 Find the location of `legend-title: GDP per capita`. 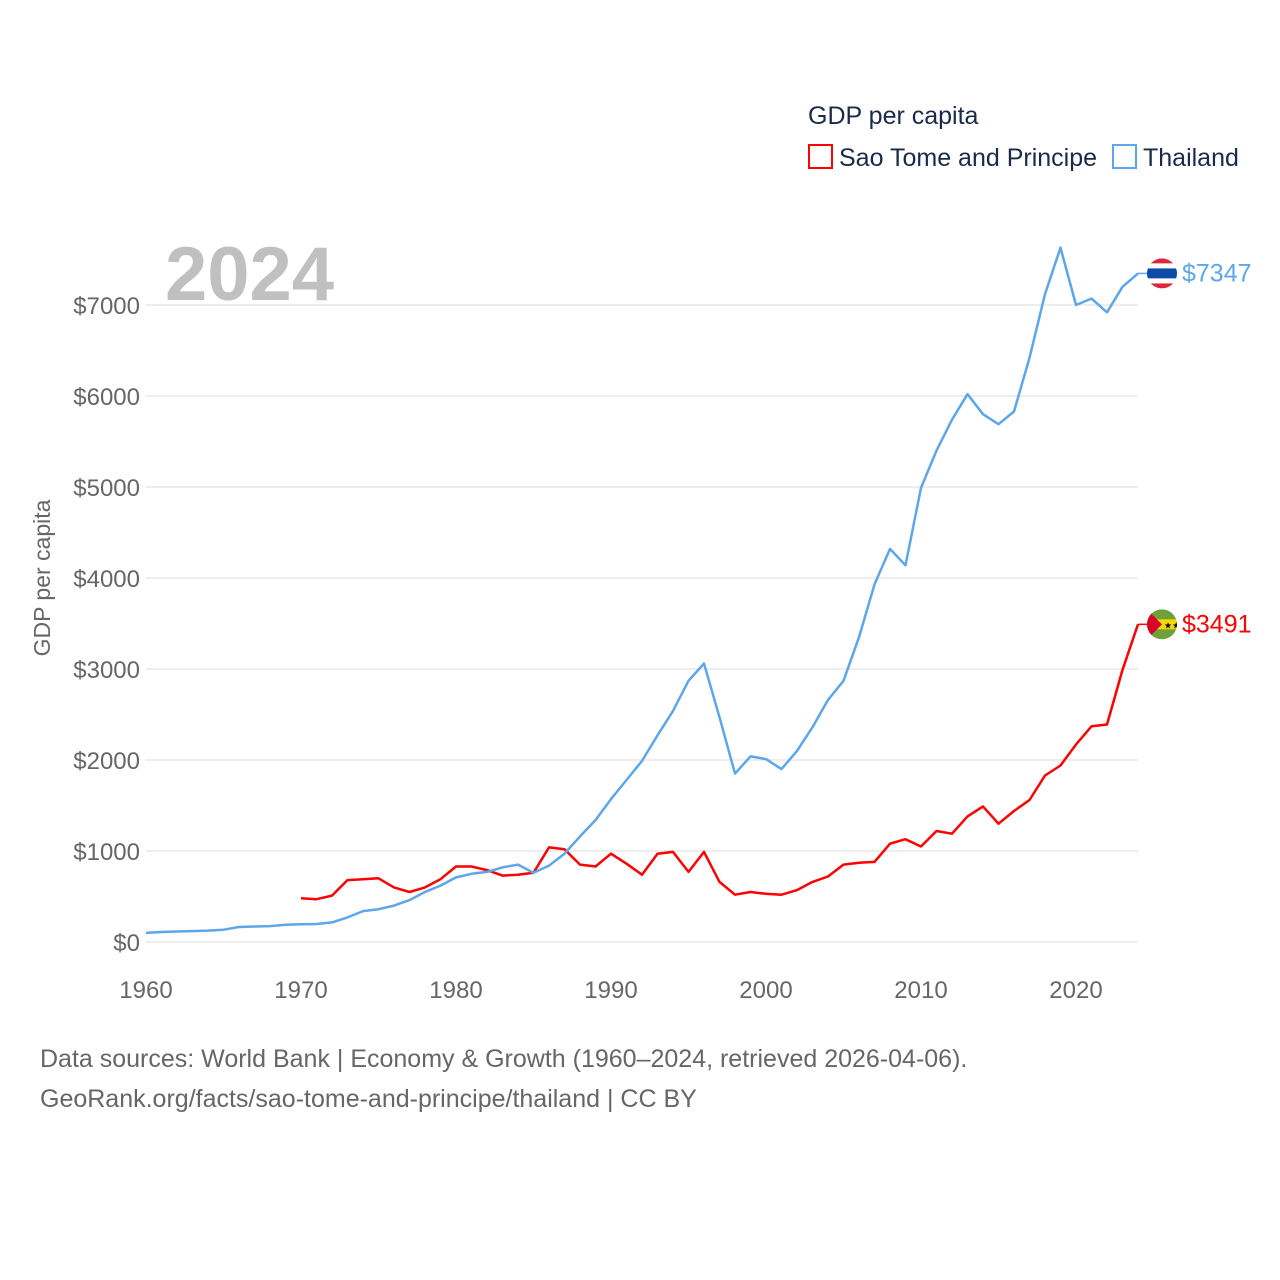

legend-title: GDP per capita is located at coordinates (893, 116).